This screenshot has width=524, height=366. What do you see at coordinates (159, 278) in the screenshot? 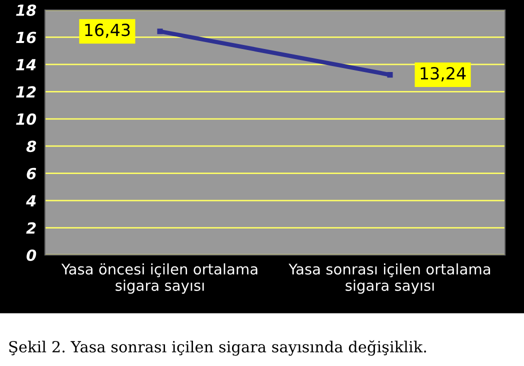
I see `x-tick-label: Yasa öncesi içilen ortalama sigara sayısı` at bounding box center [159, 278].